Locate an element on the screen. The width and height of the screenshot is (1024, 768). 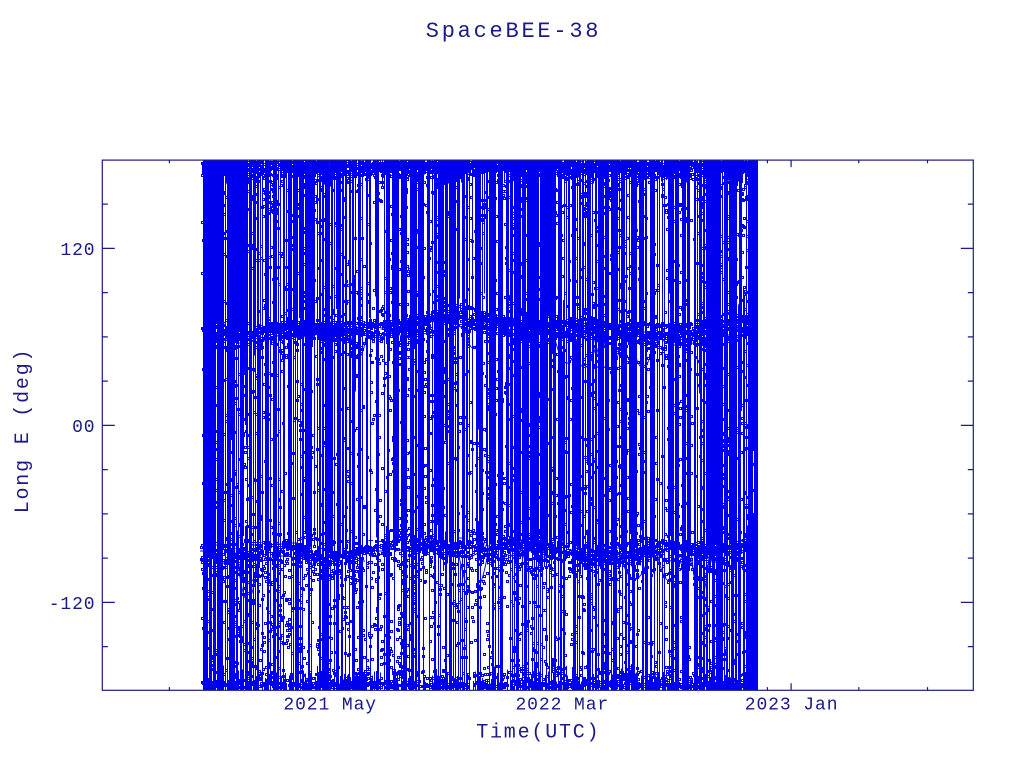
svg-text: 2023 Jan is located at coordinates (792, 706).